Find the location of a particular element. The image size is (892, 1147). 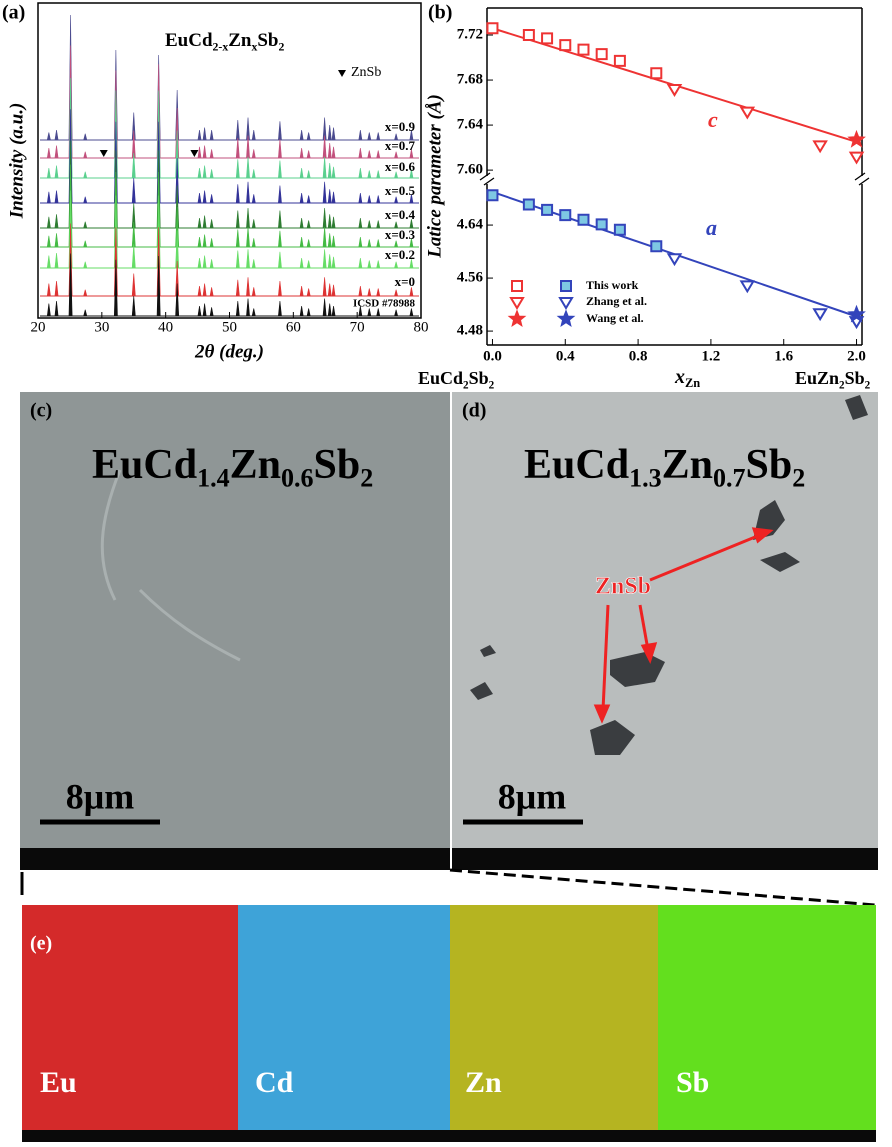

x-tick-label: 2.0 is located at coordinates (856, 356).